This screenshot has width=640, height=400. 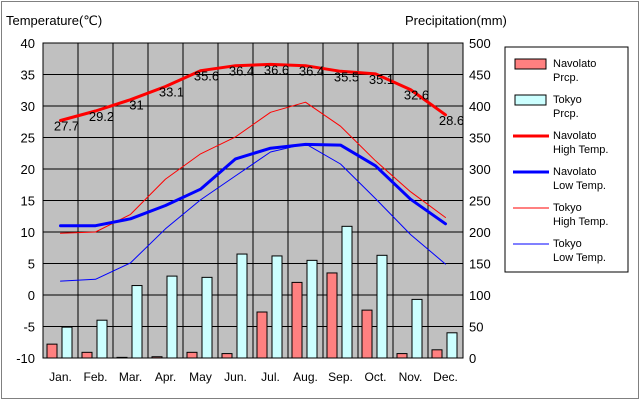 What do you see at coordinates (235, 377) in the screenshot?
I see `x-tick-label: Jun.` at bounding box center [235, 377].